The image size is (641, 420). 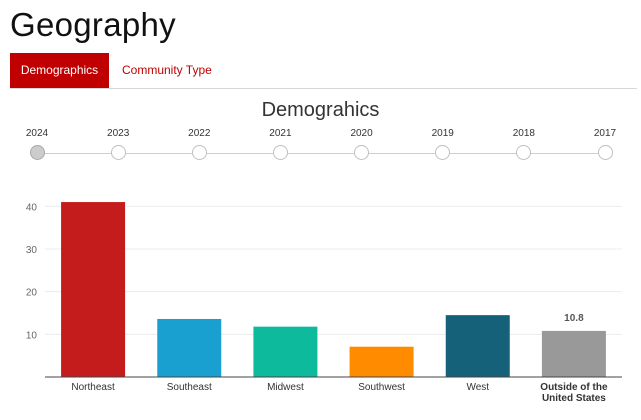 I want to click on bar-outside-of-the-united-states, so click(x=573, y=353).